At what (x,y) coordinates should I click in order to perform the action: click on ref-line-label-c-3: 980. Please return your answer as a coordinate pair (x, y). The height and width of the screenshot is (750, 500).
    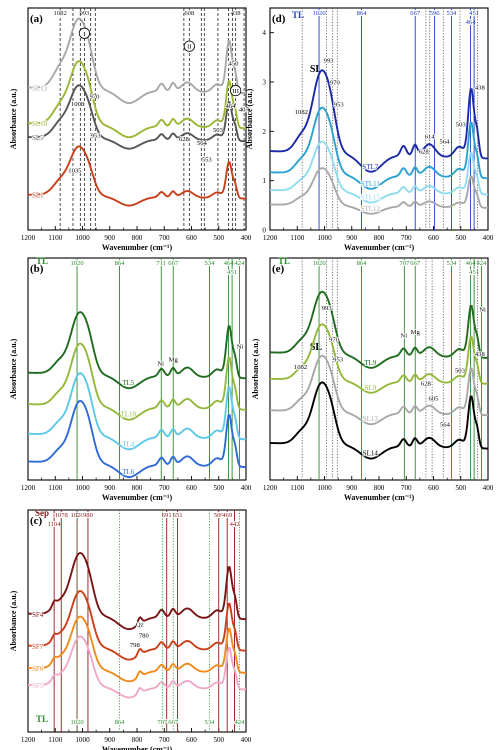
    Looking at the image, I should click on (88, 515).